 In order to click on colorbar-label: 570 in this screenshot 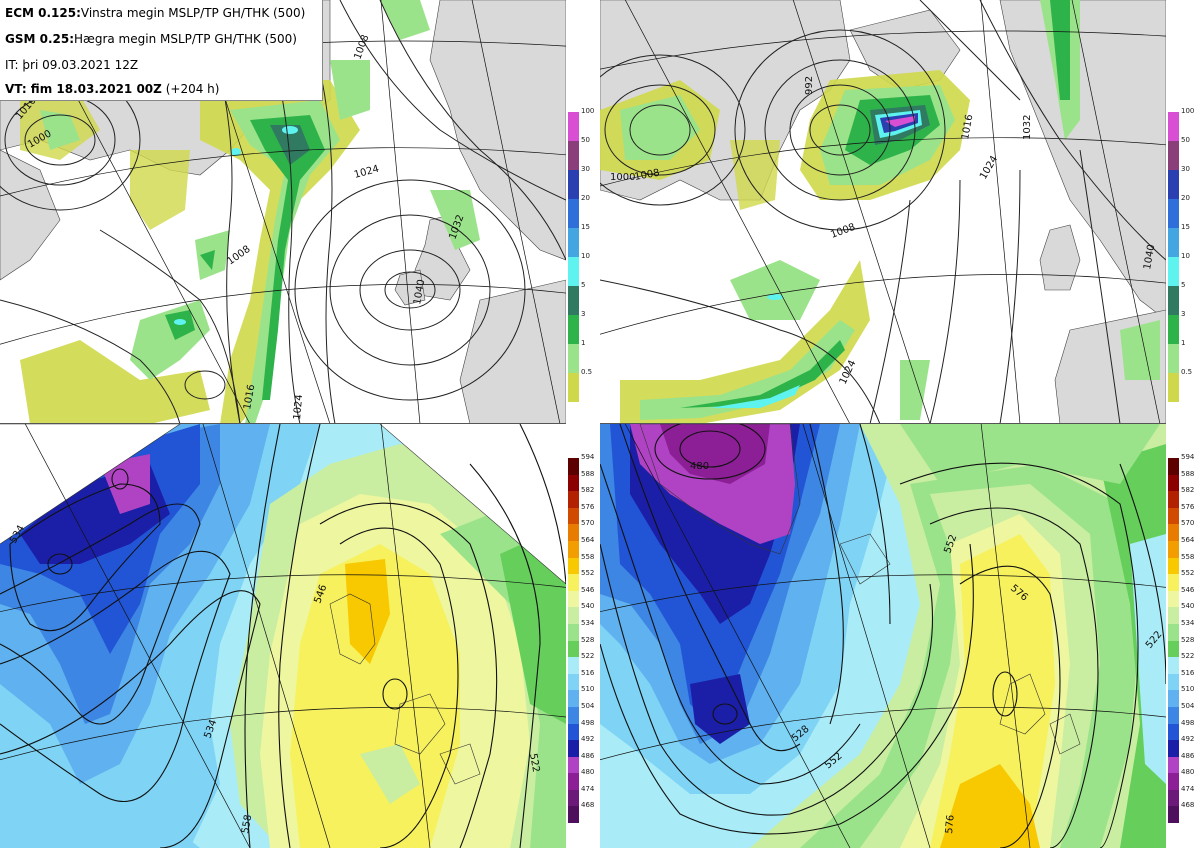, I will do `click(1188, 523)`.